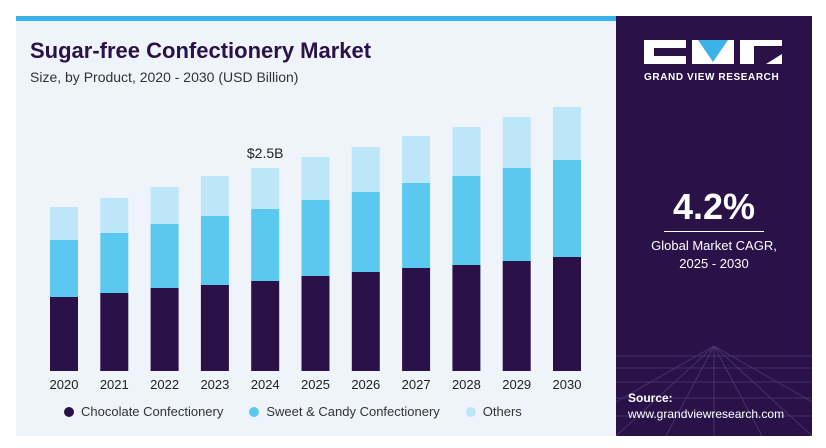  Describe the element at coordinates (714, 206) in the screenshot. I see `cagr-value: 4.2%` at that location.